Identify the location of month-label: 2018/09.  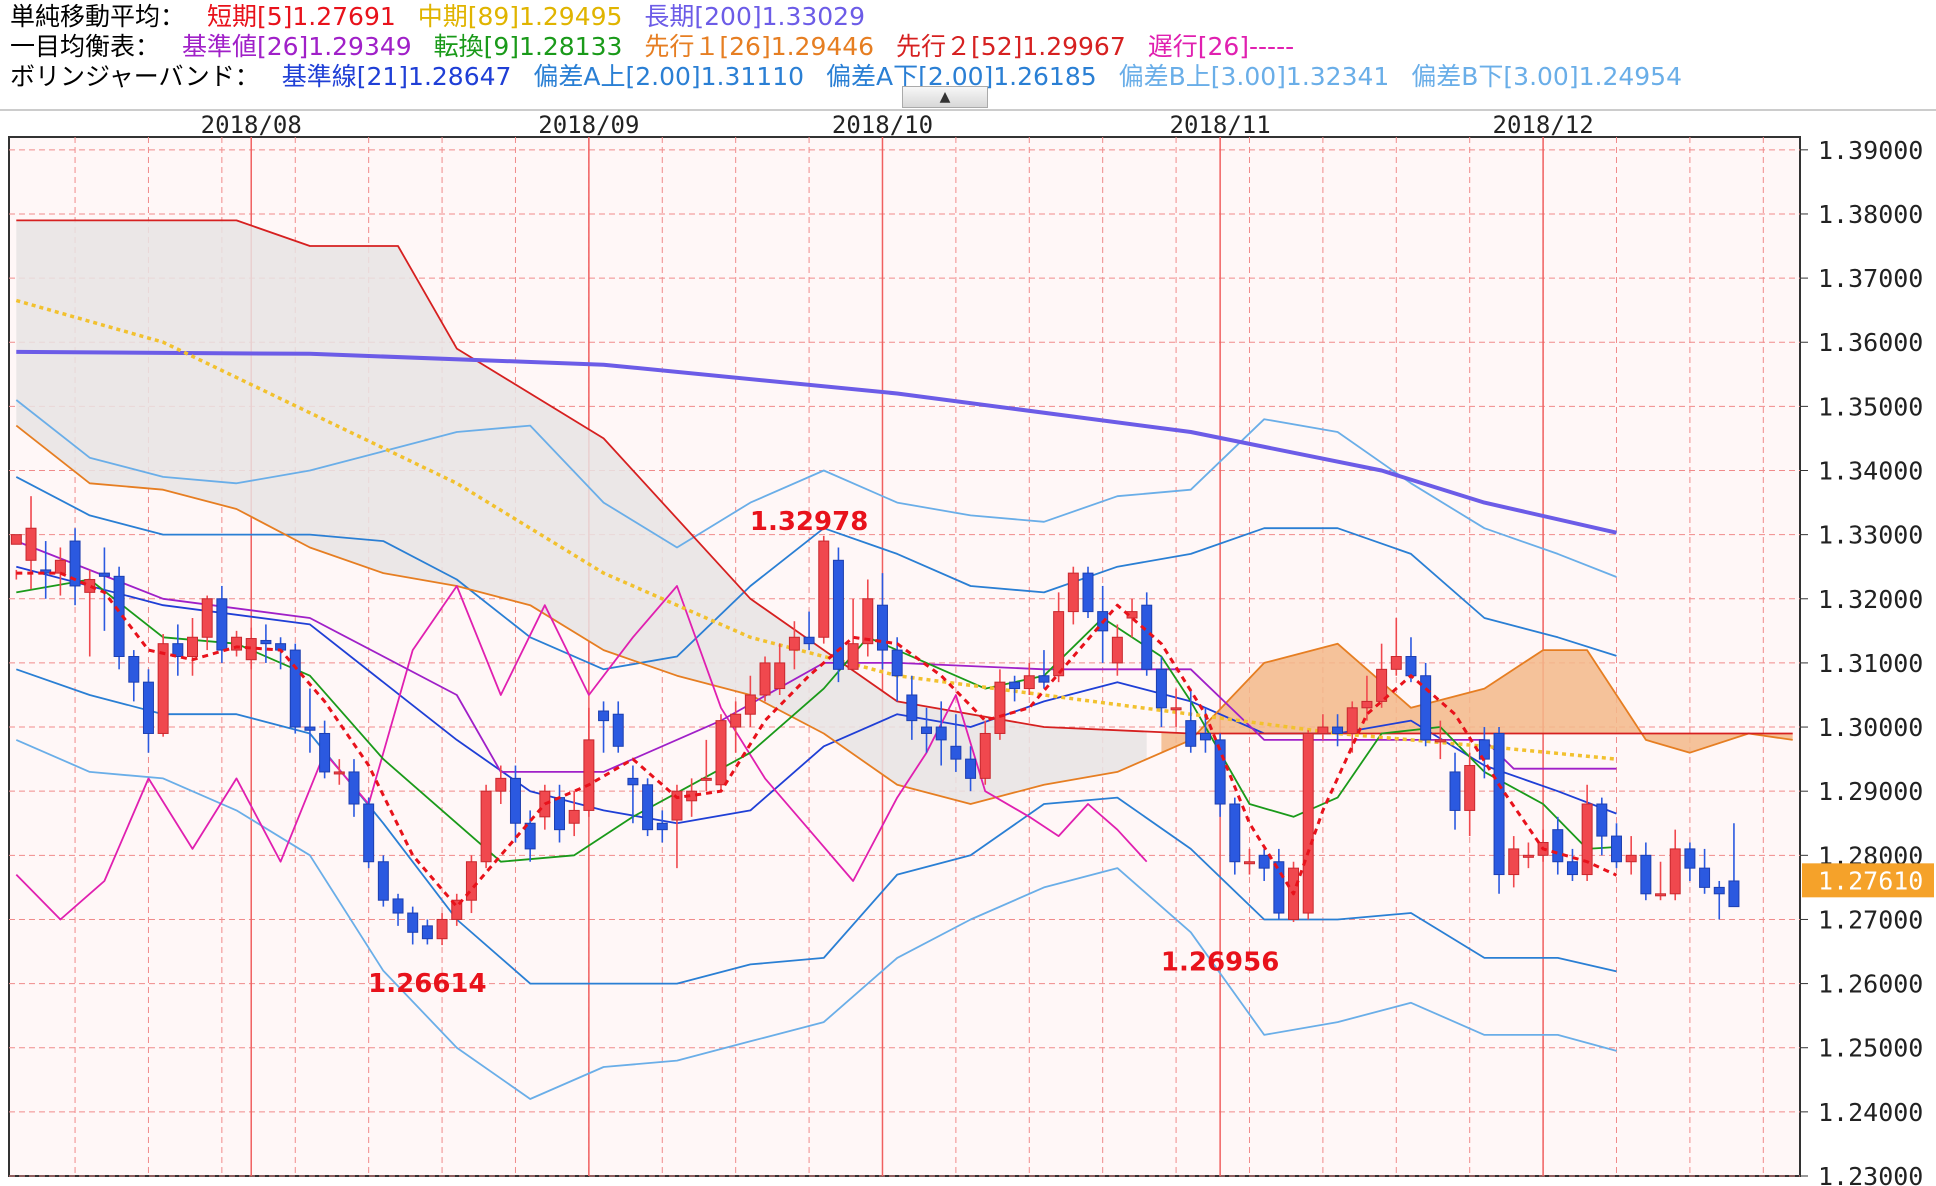
(588, 125).